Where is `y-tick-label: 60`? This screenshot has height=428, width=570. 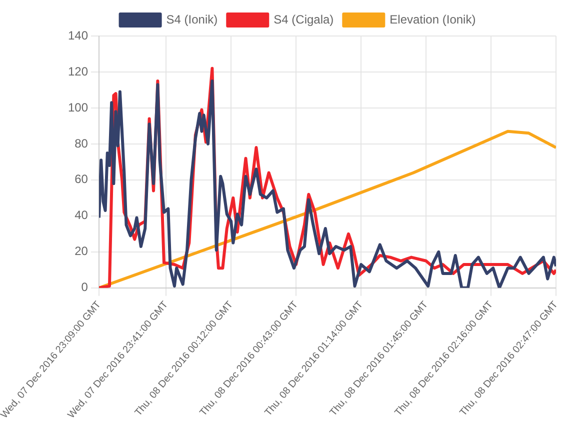
y-tick-label: 60 is located at coordinates (81, 179).